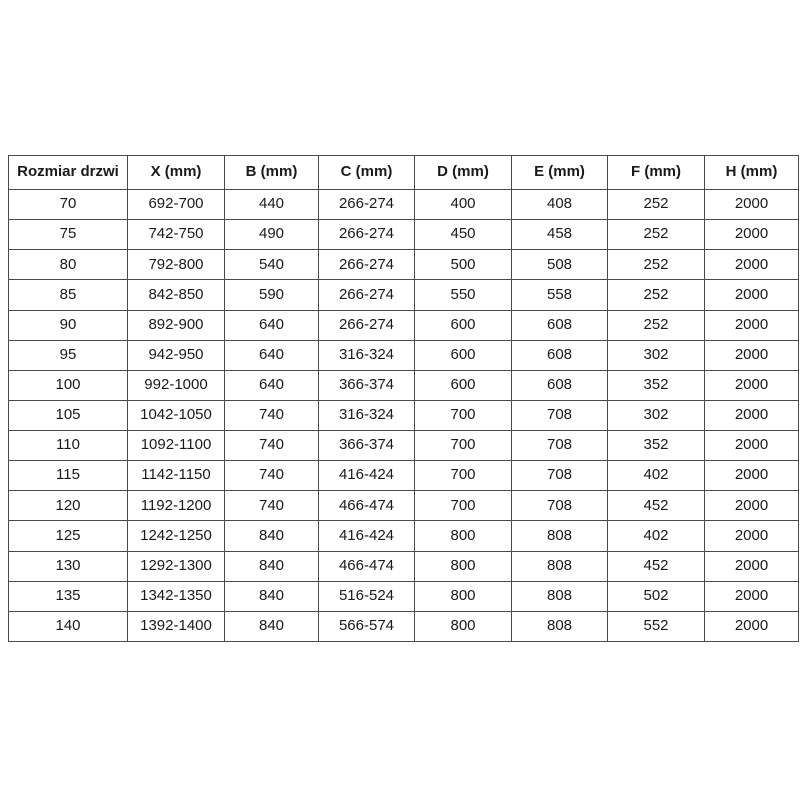 This screenshot has height=800, width=800. I want to click on table-row: 75 742-750 490 266-274 450 458 252 2000, so click(403, 235).